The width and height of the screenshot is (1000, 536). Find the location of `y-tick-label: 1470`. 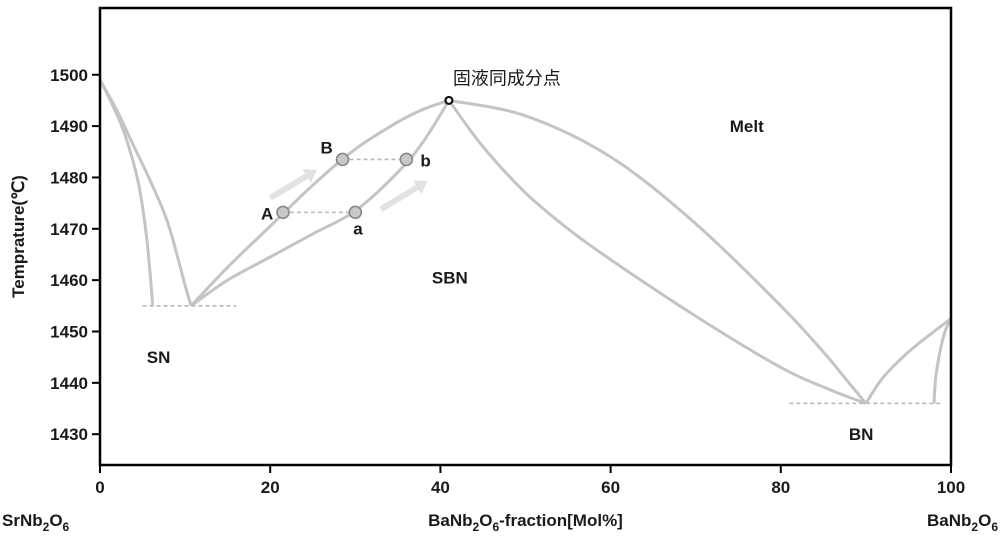

y-tick-label: 1470 is located at coordinates (69, 229).